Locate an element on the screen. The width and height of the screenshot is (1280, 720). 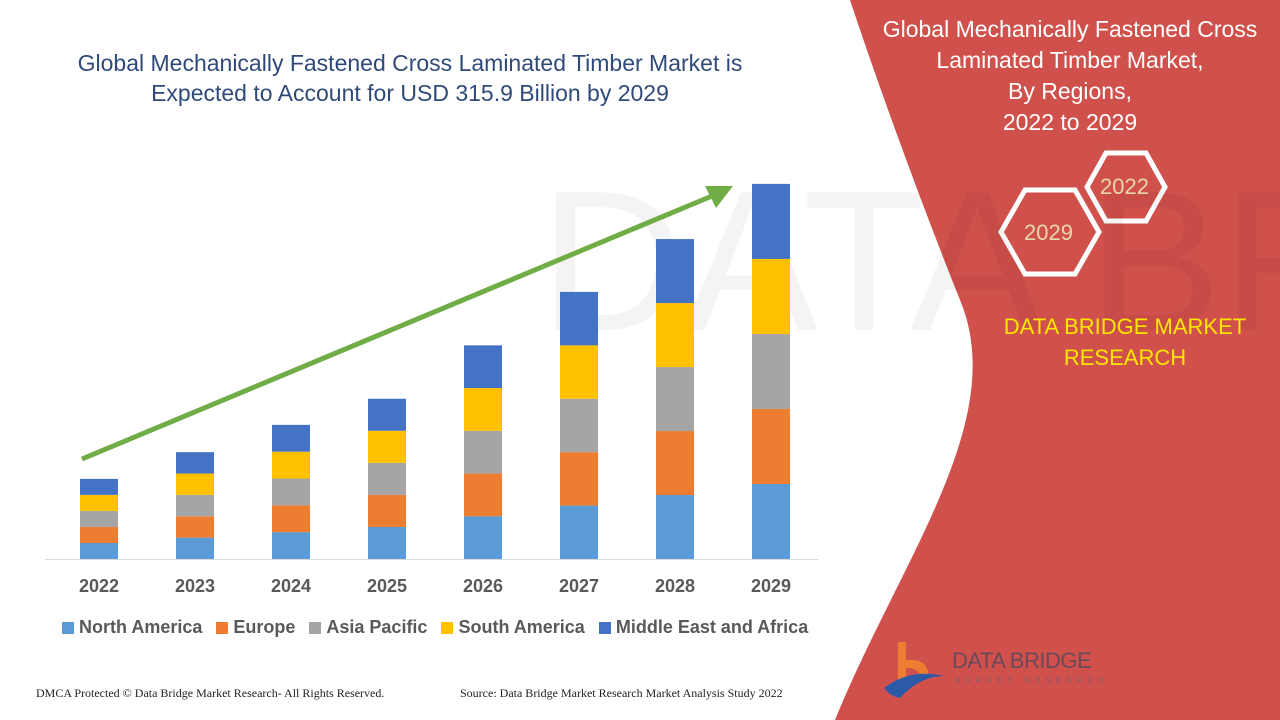
legend-item: Middle East and Africa is located at coordinates (703, 627).